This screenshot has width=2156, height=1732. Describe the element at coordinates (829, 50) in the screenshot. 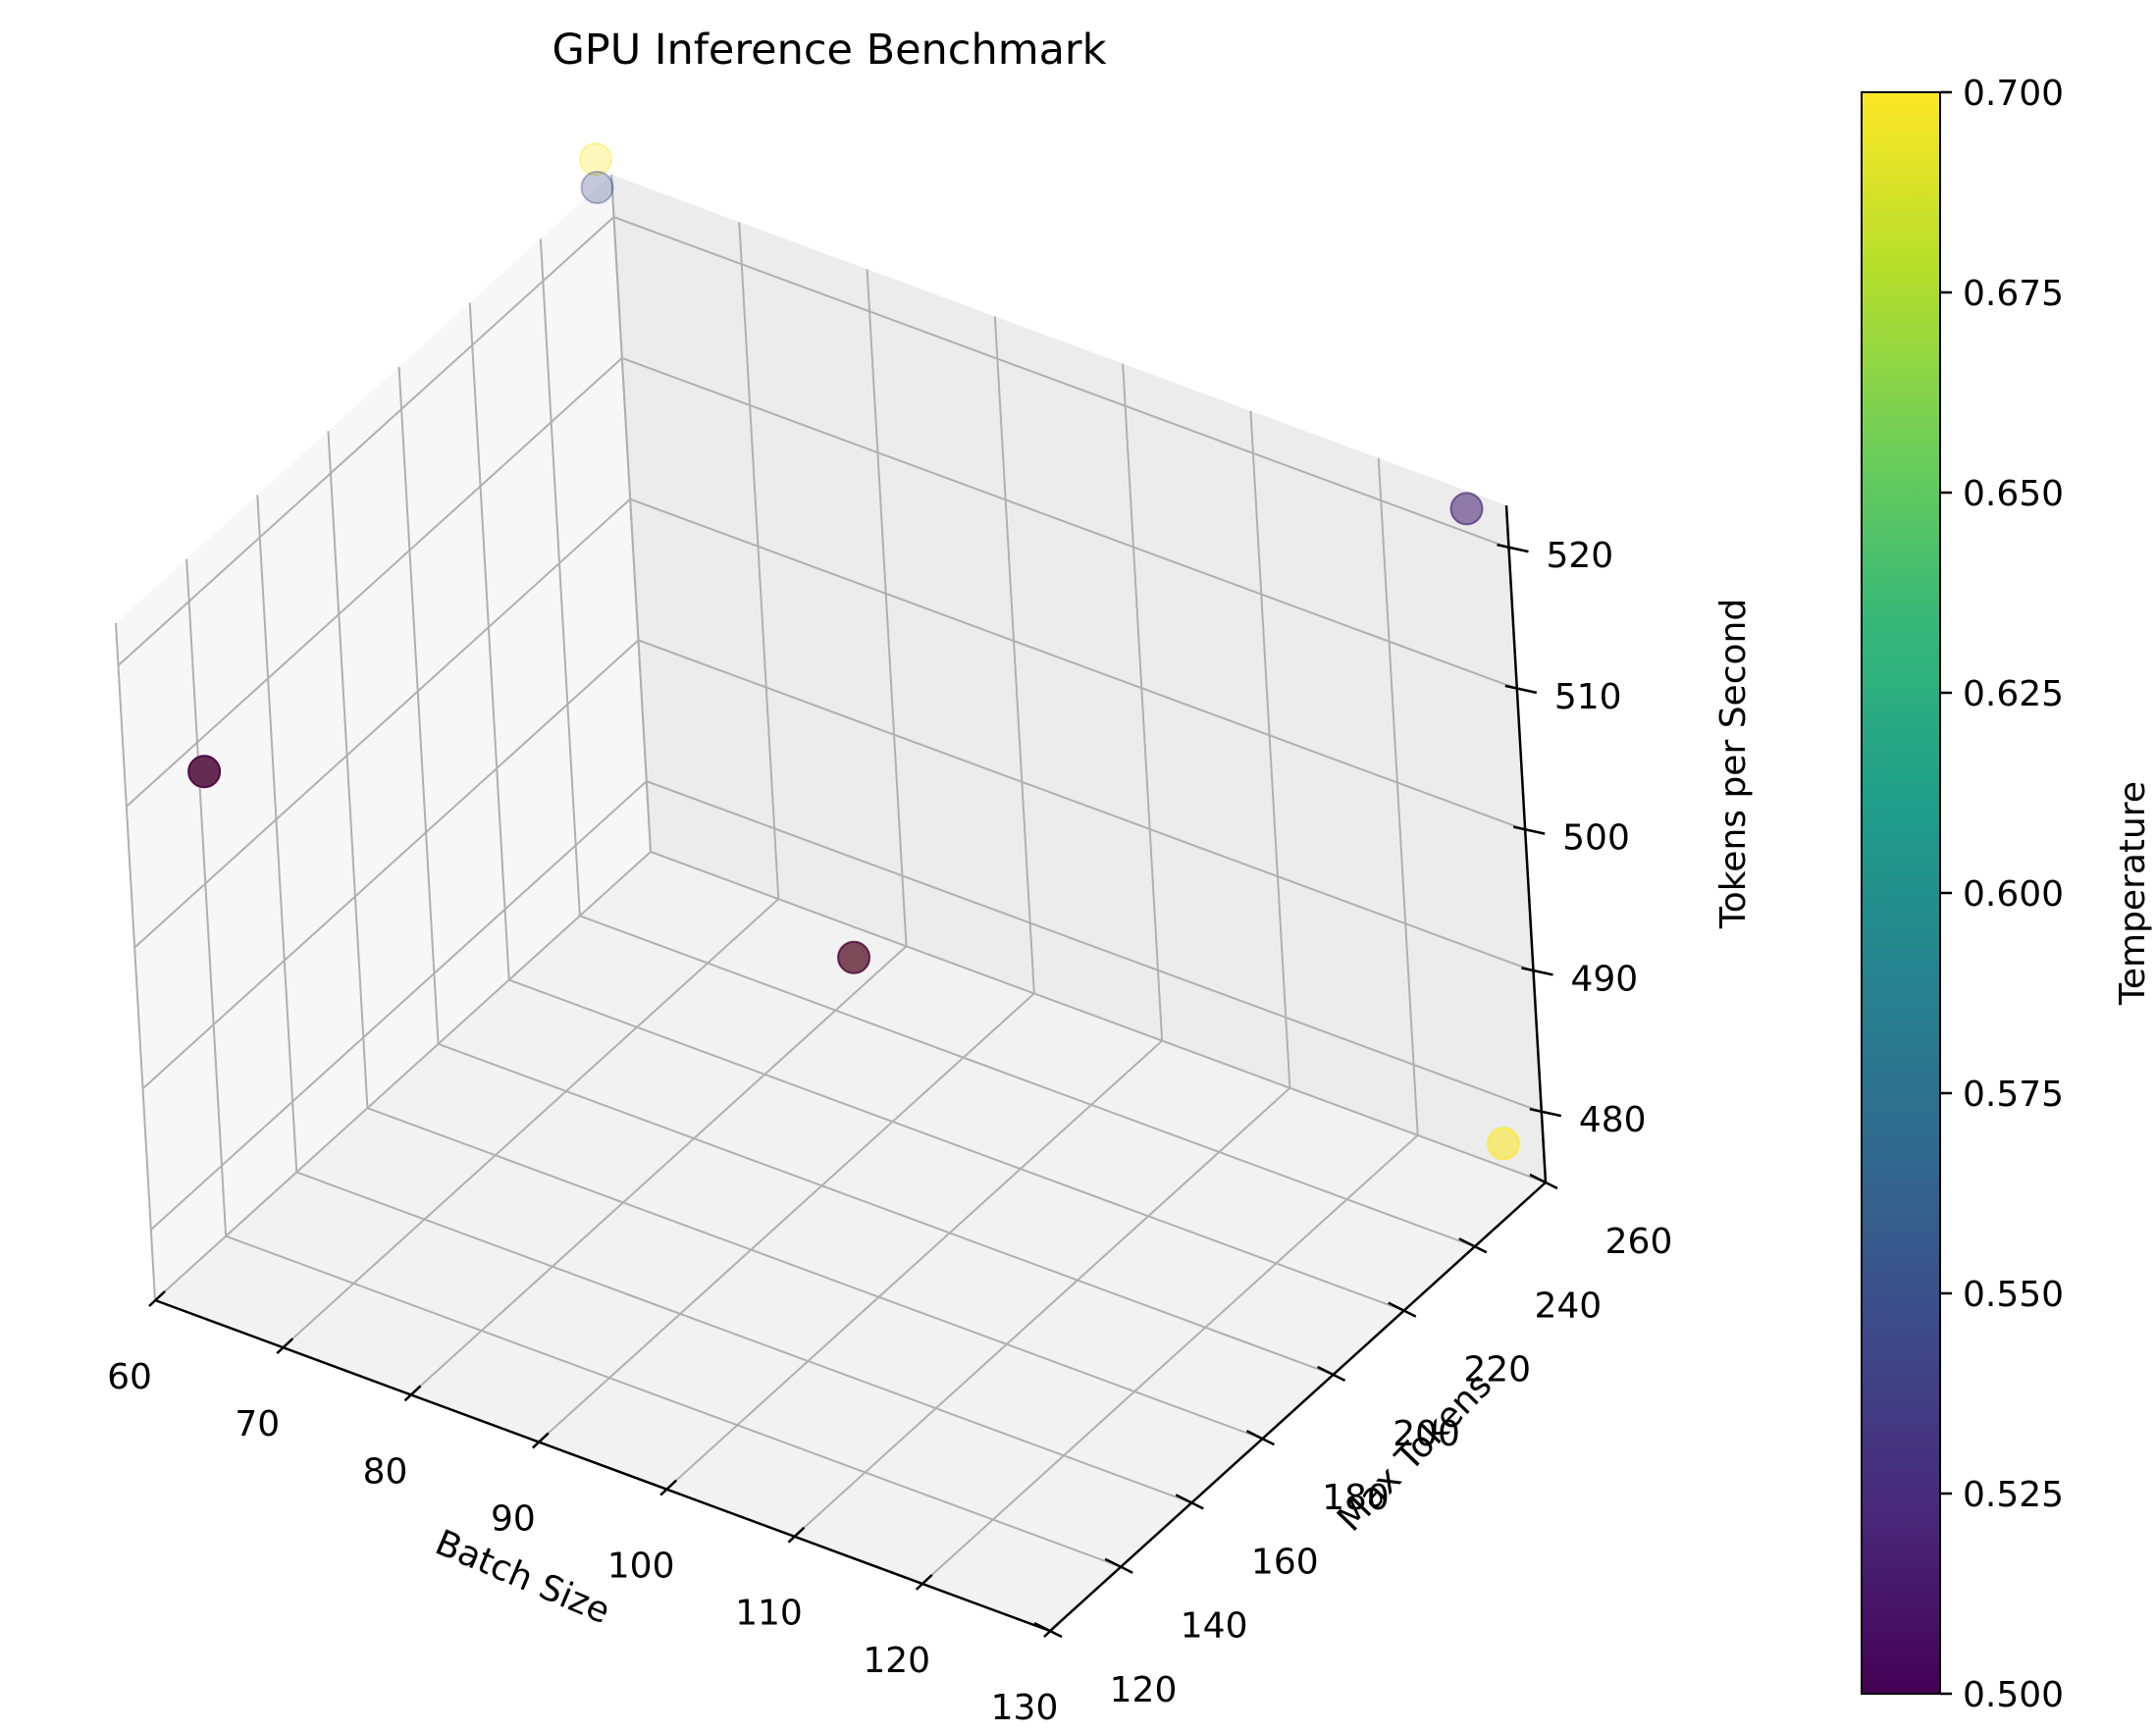

I see `chart-title: GPU Inference Benchmark` at that location.